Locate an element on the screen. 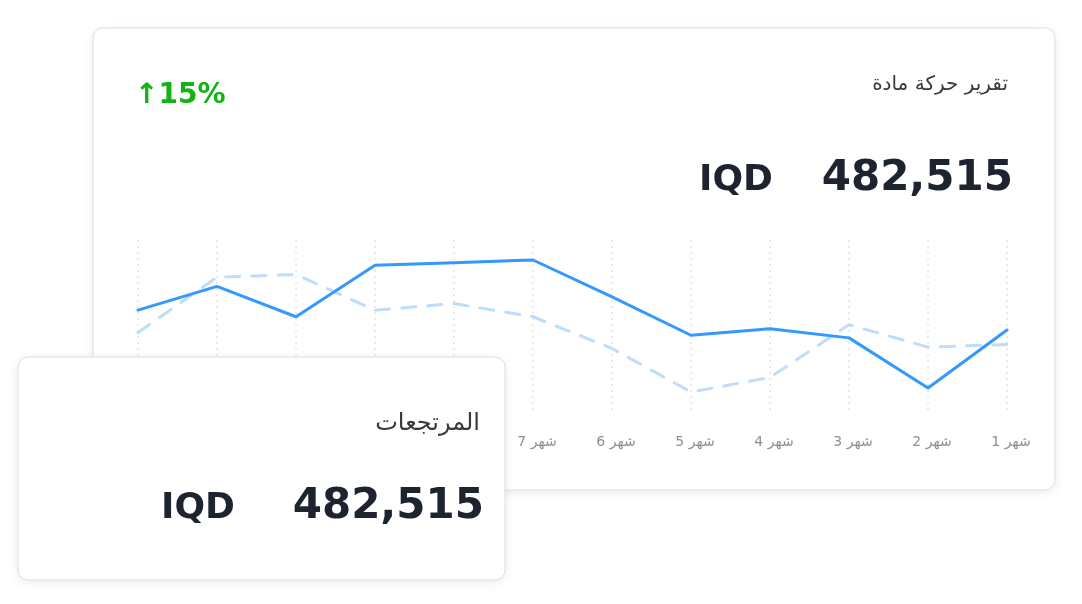 The width and height of the screenshot is (1082, 604). x-tick-label: شهر 1 is located at coordinates (1011, 441).